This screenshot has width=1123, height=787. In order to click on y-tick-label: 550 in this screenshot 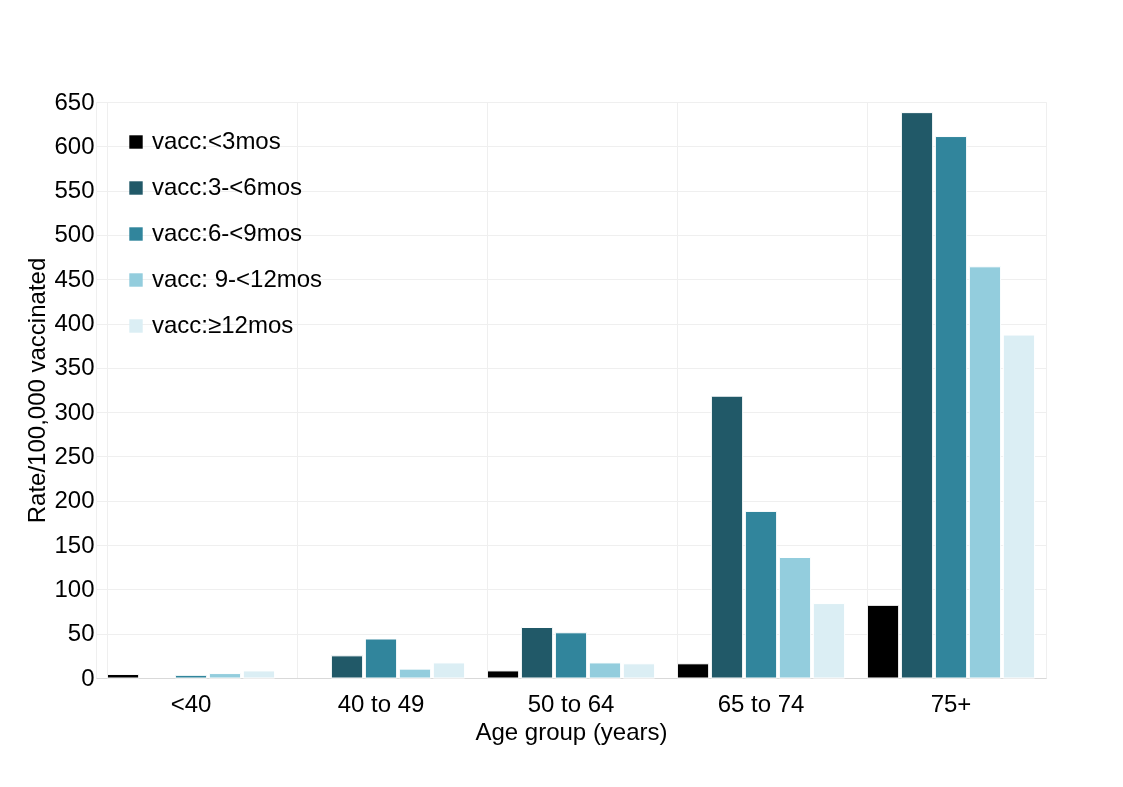, I will do `click(74, 190)`.